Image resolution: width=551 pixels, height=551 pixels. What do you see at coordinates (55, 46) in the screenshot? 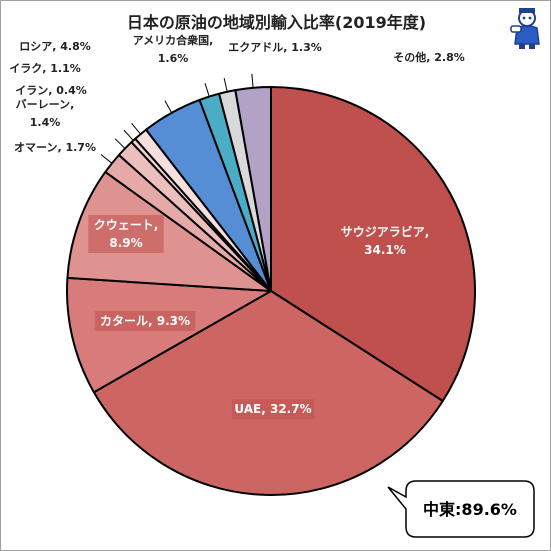
I see `data-label-8: ロシア, 4.8%` at bounding box center [55, 46].